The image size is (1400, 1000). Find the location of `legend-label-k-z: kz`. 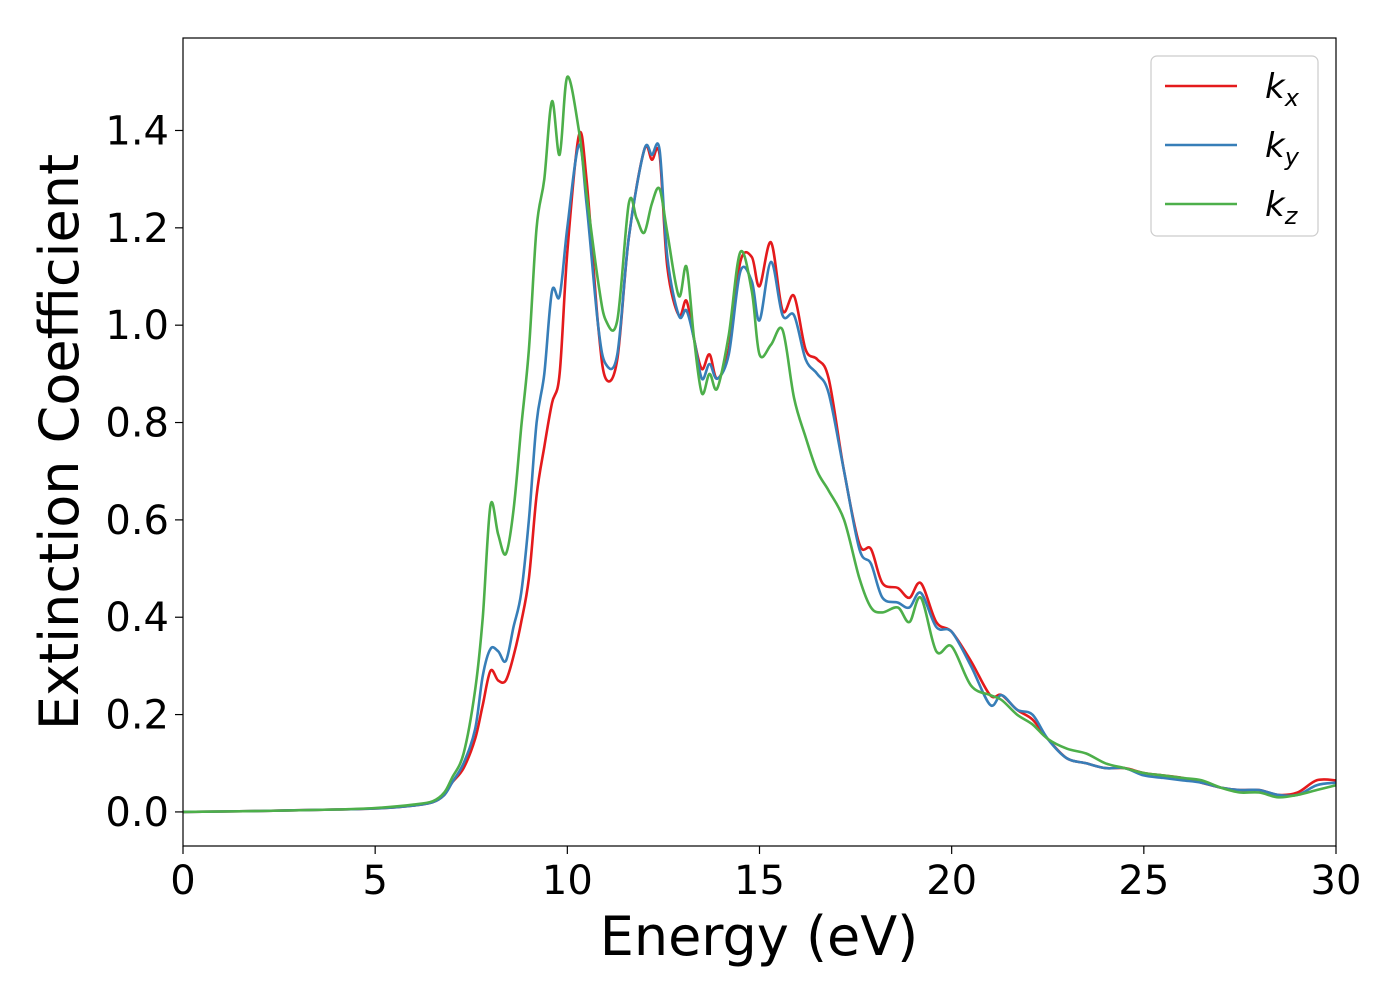

legend-label-k-z: kz is located at coordinates (1282, 207).